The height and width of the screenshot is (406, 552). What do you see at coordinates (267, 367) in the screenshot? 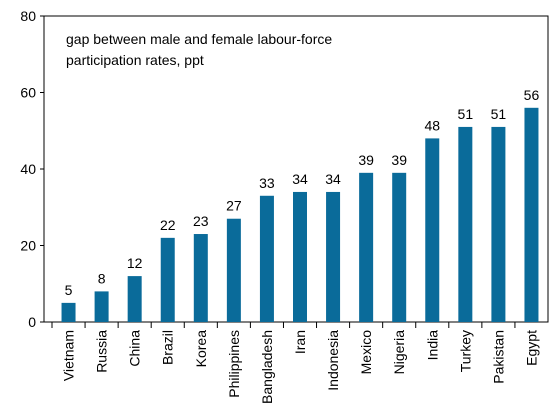
I see `x-tick-label: Bangladesh` at bounding box center [267, 367].